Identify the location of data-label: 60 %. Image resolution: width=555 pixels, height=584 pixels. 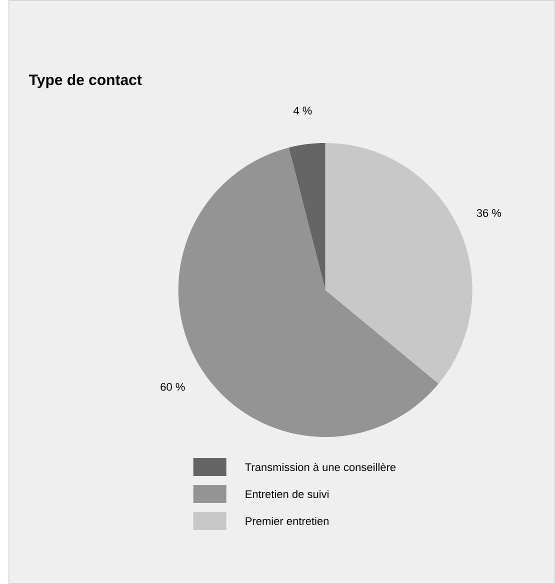
(172, 387).